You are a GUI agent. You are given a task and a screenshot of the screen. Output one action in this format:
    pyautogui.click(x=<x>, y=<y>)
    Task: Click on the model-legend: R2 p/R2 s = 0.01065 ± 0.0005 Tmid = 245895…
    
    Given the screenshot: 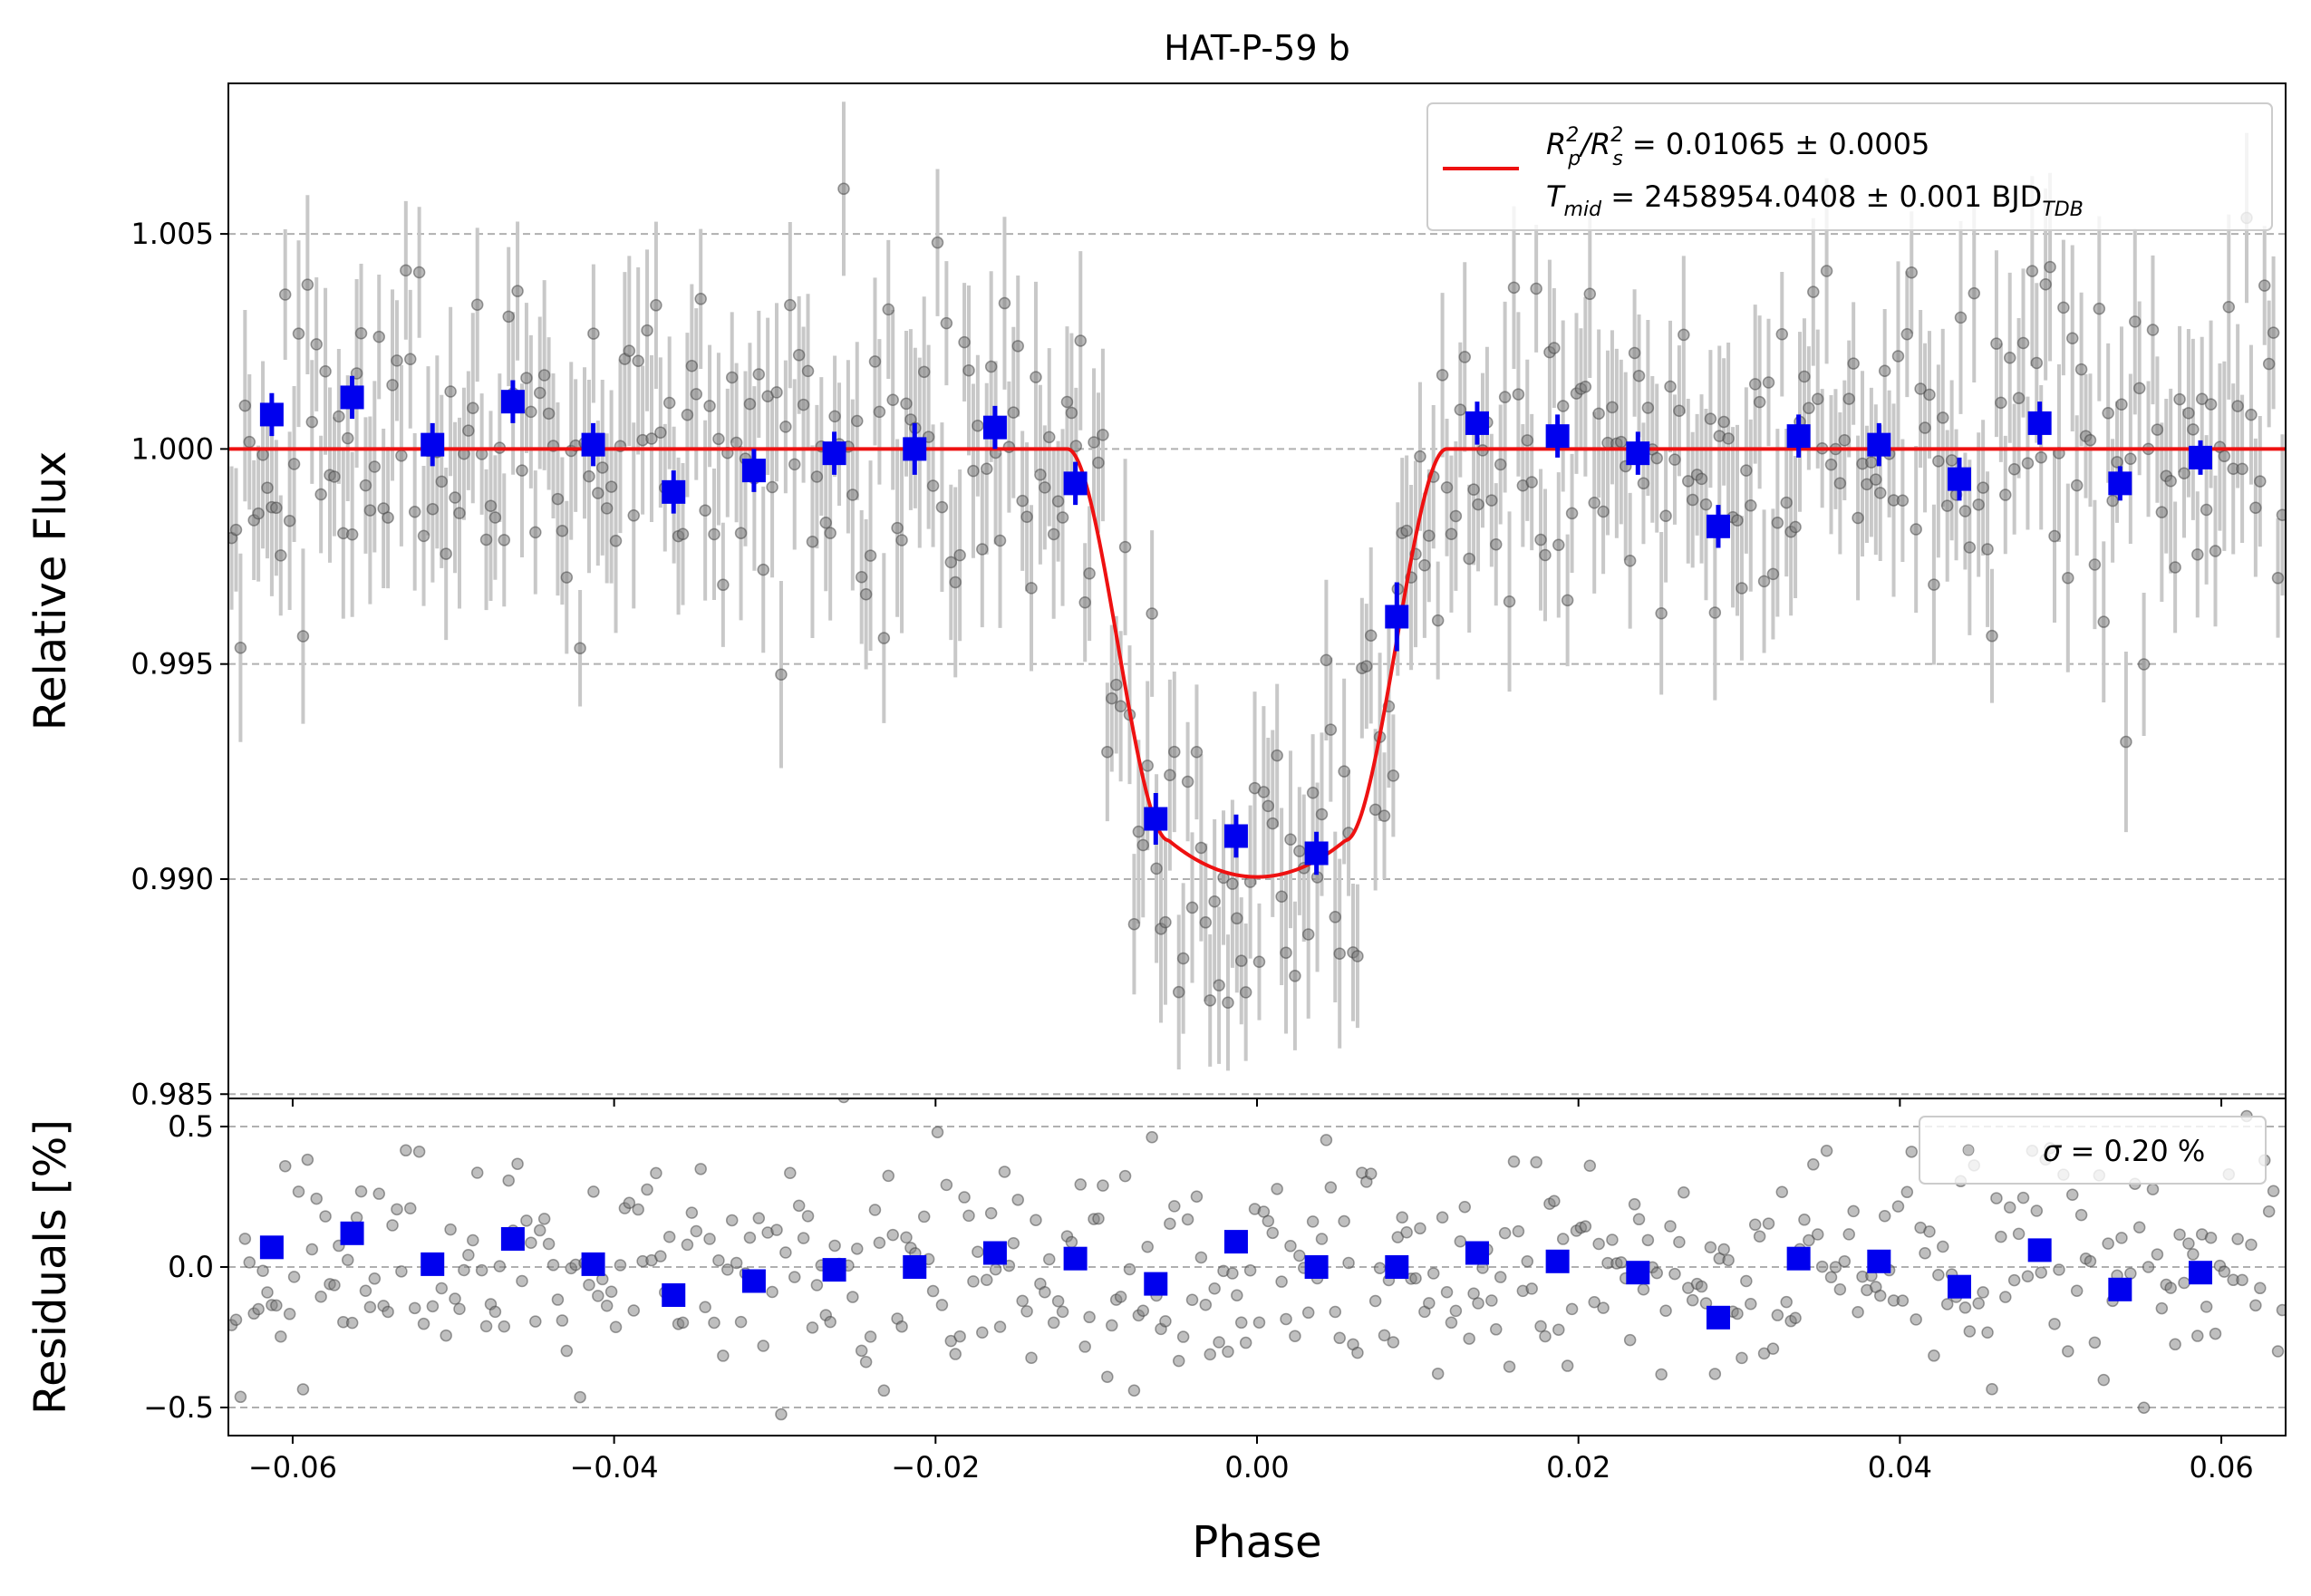 What is the action you would take?
    pyautogui.click(x=1849, y=166)
    